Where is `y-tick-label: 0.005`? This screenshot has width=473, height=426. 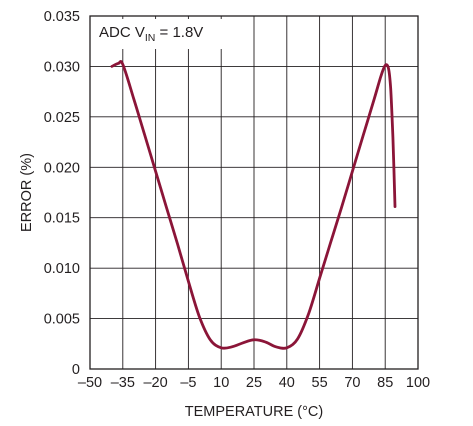 y-tick-label: 0.005 is located at coordinates (62, 320).